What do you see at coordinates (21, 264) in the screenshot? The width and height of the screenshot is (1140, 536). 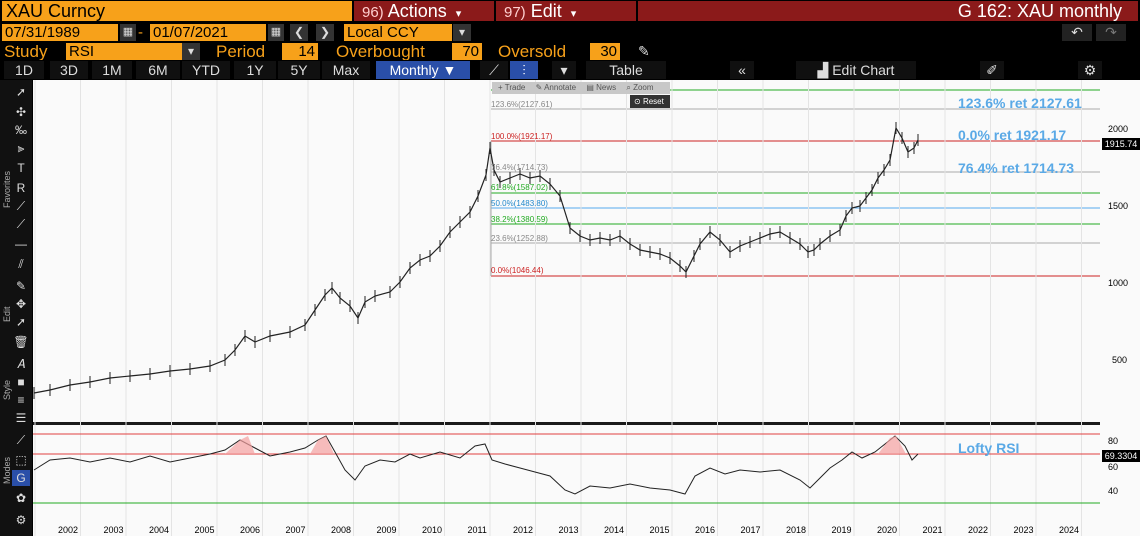 I see `channel-icon: ⫽` at bounding box center [21, 264].